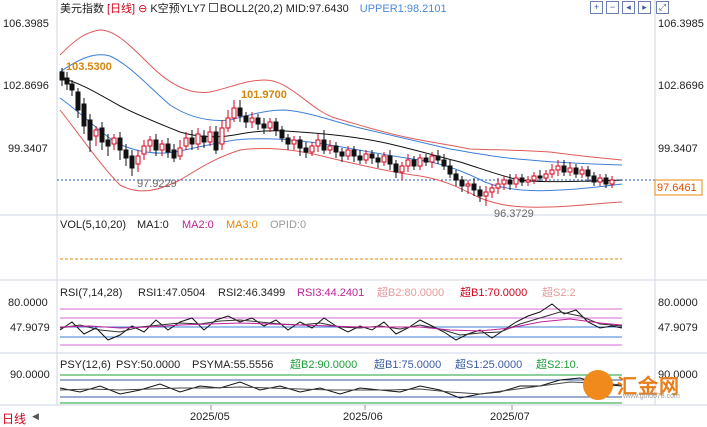 The image size is (707, 427). What do you see at coordinates (681, 24) in the screenshot?
I see `price-label-top-right: 106.3985` at bounding box center [681, 24].